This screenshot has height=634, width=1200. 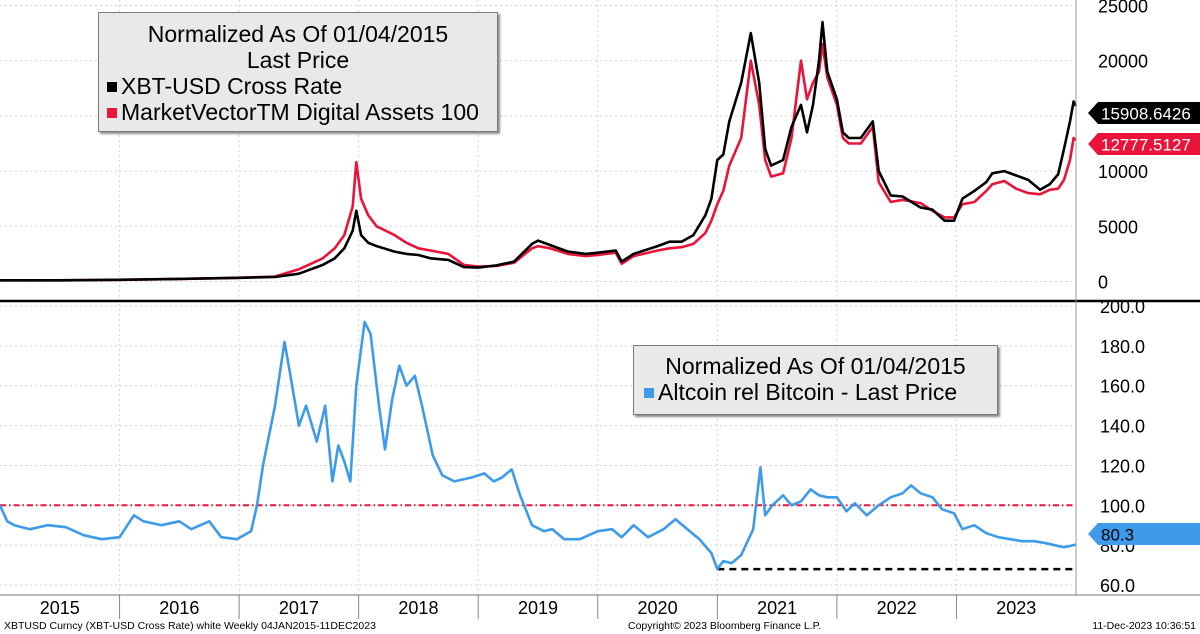 I want to click on x-tick-label: 2015, so click(x=60, y=608).